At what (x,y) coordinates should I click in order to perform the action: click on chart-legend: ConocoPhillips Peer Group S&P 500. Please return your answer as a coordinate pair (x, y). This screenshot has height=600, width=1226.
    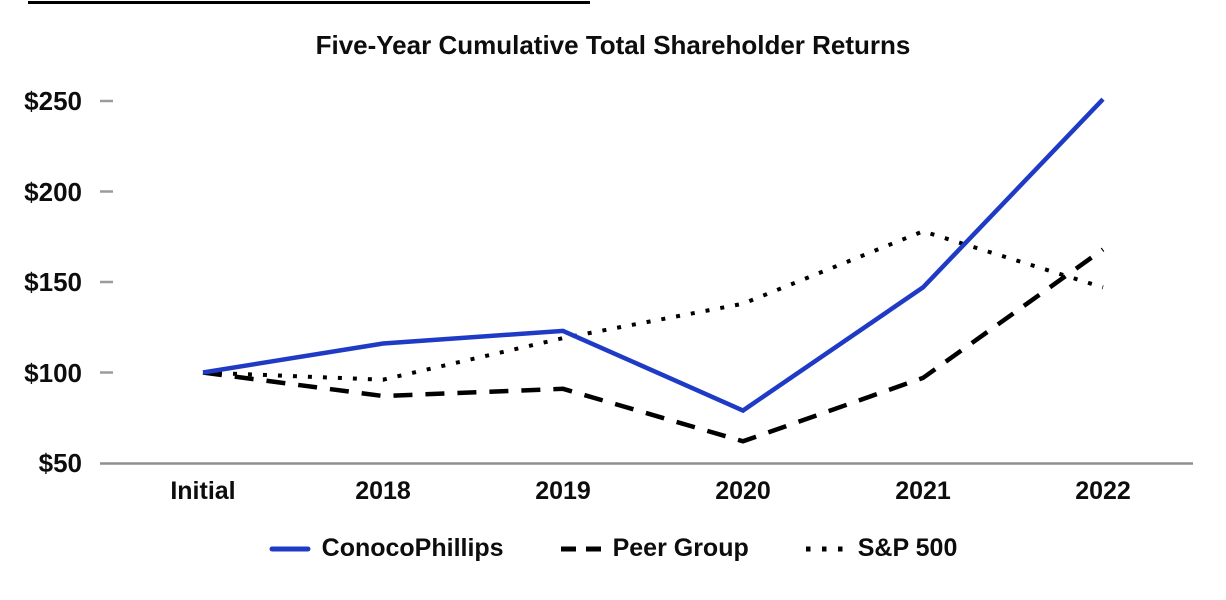
    Looking at the image, I should click on (613, 548).